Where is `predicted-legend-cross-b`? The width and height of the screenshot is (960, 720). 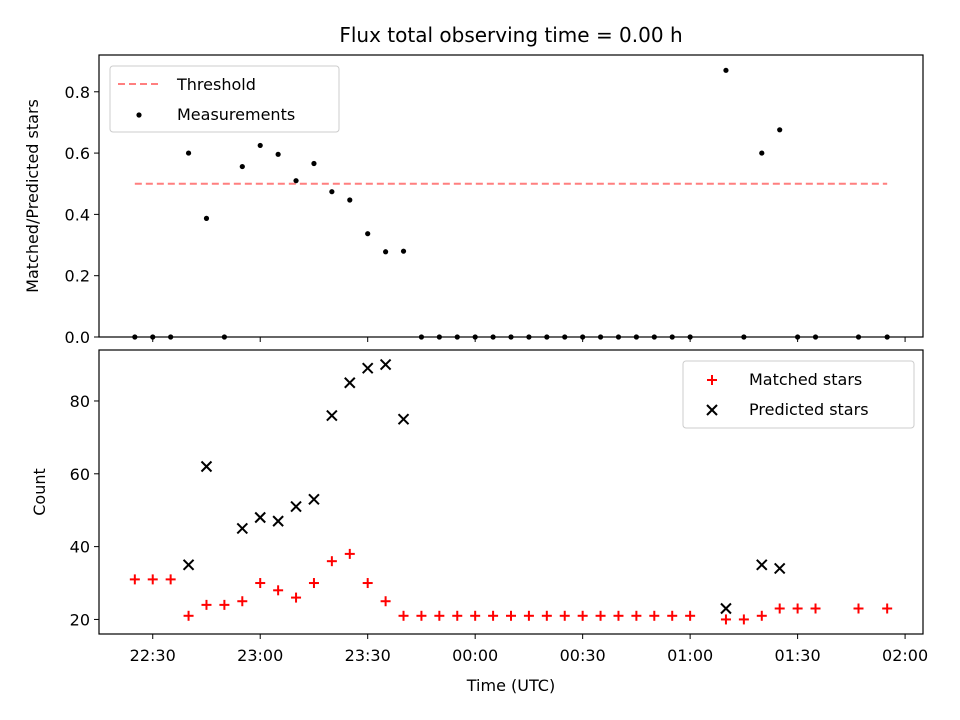 predicted-legend-cross-b is located at coordinates (712, 410).